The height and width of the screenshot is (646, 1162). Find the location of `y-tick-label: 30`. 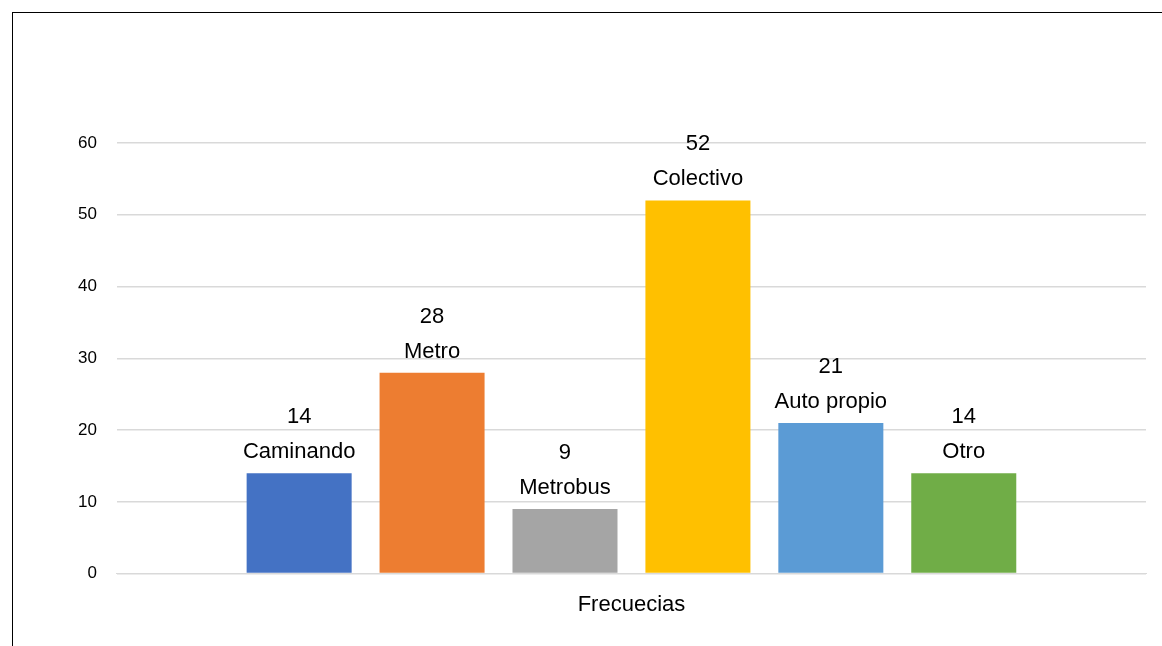

y-tick-label: 30 is located at coordinates (87, 357).